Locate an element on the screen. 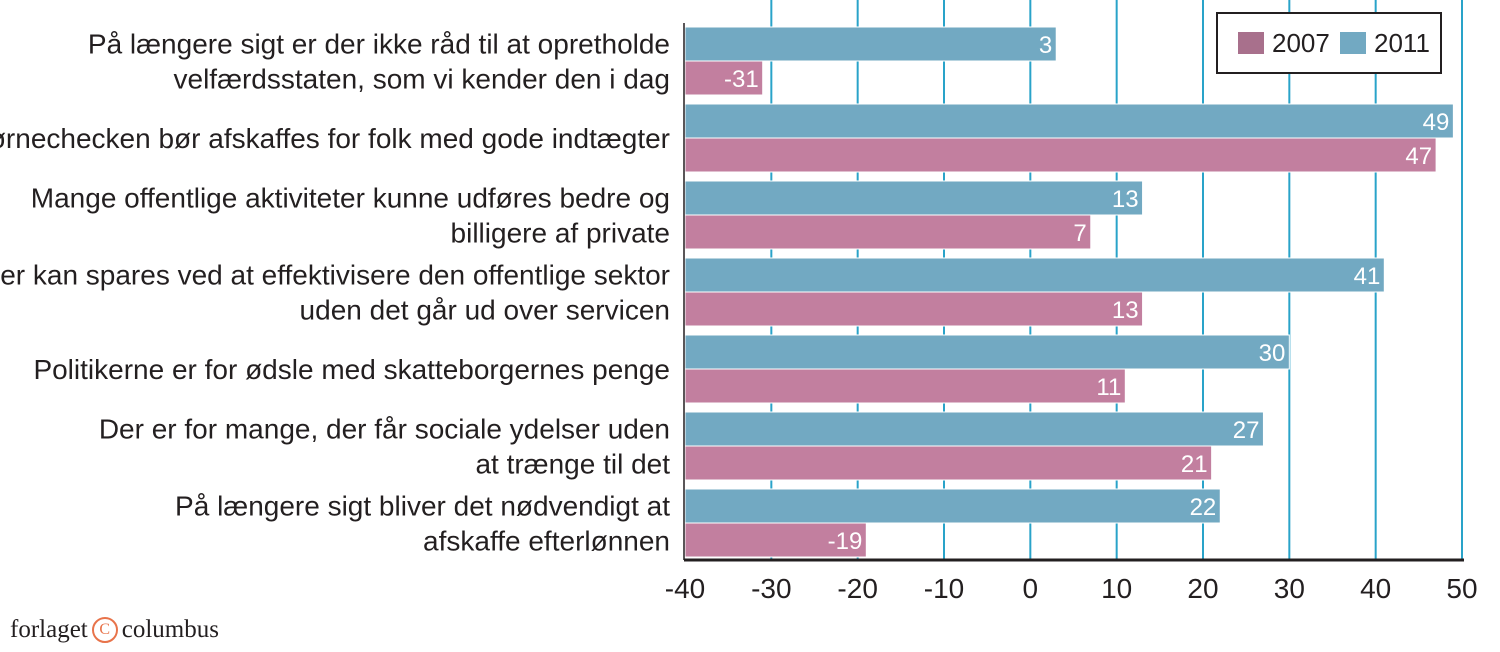 This screenshot has width=1500, height=652. bar-value-label: 21 is located at coordinates (1194, 464).